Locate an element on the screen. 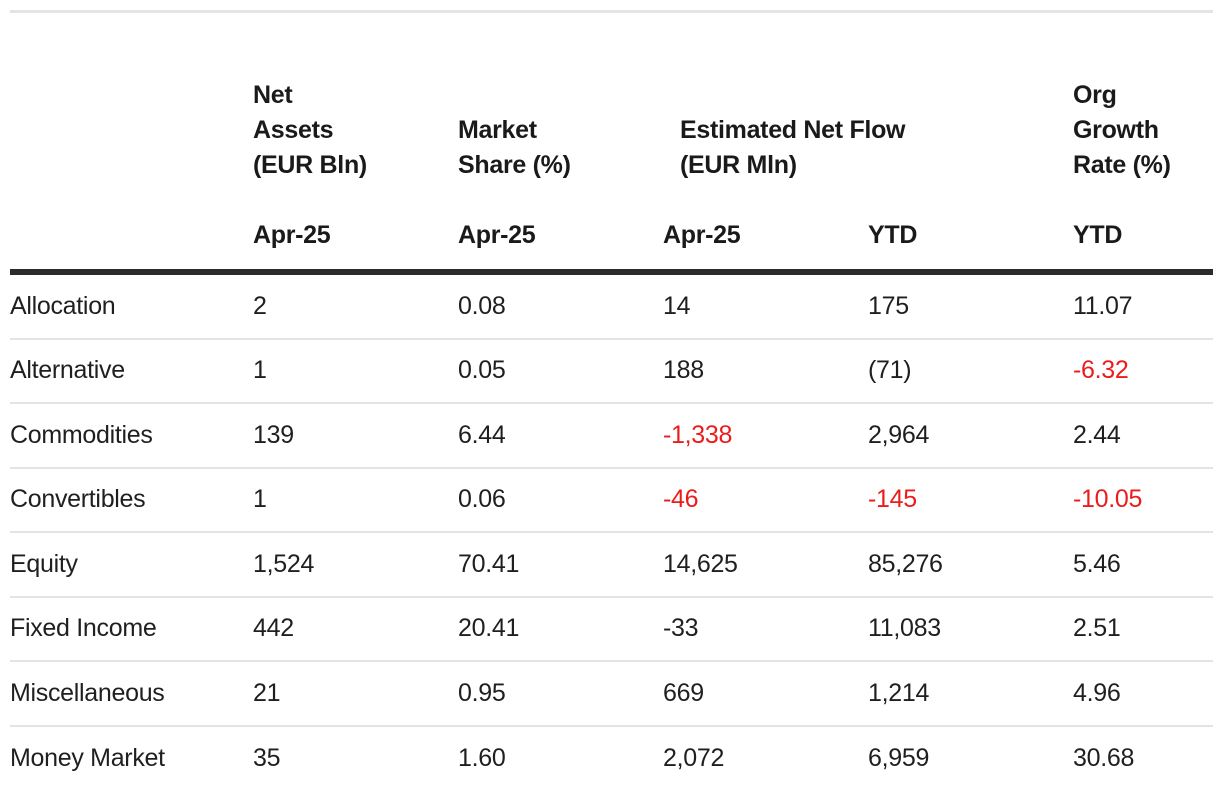 This screenshot has width=1220, height=796. cell: 2 is located at coordinates (260, 305).